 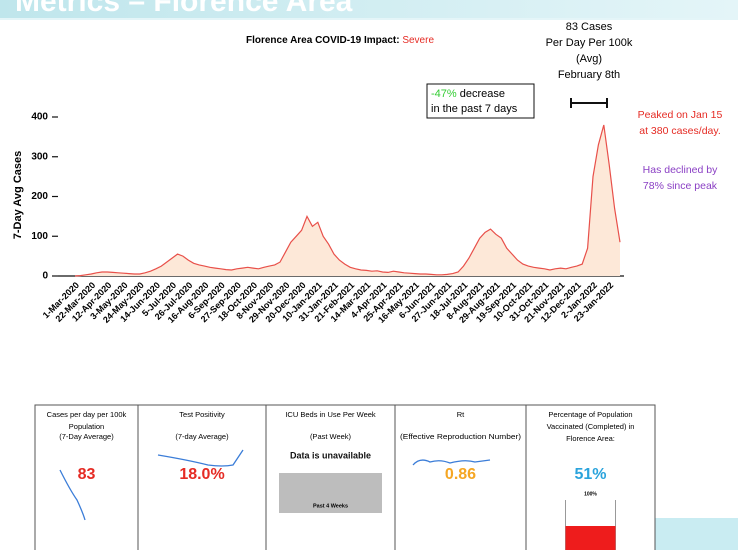 I want to click on gauge-fill, so click(x=590, y=538).